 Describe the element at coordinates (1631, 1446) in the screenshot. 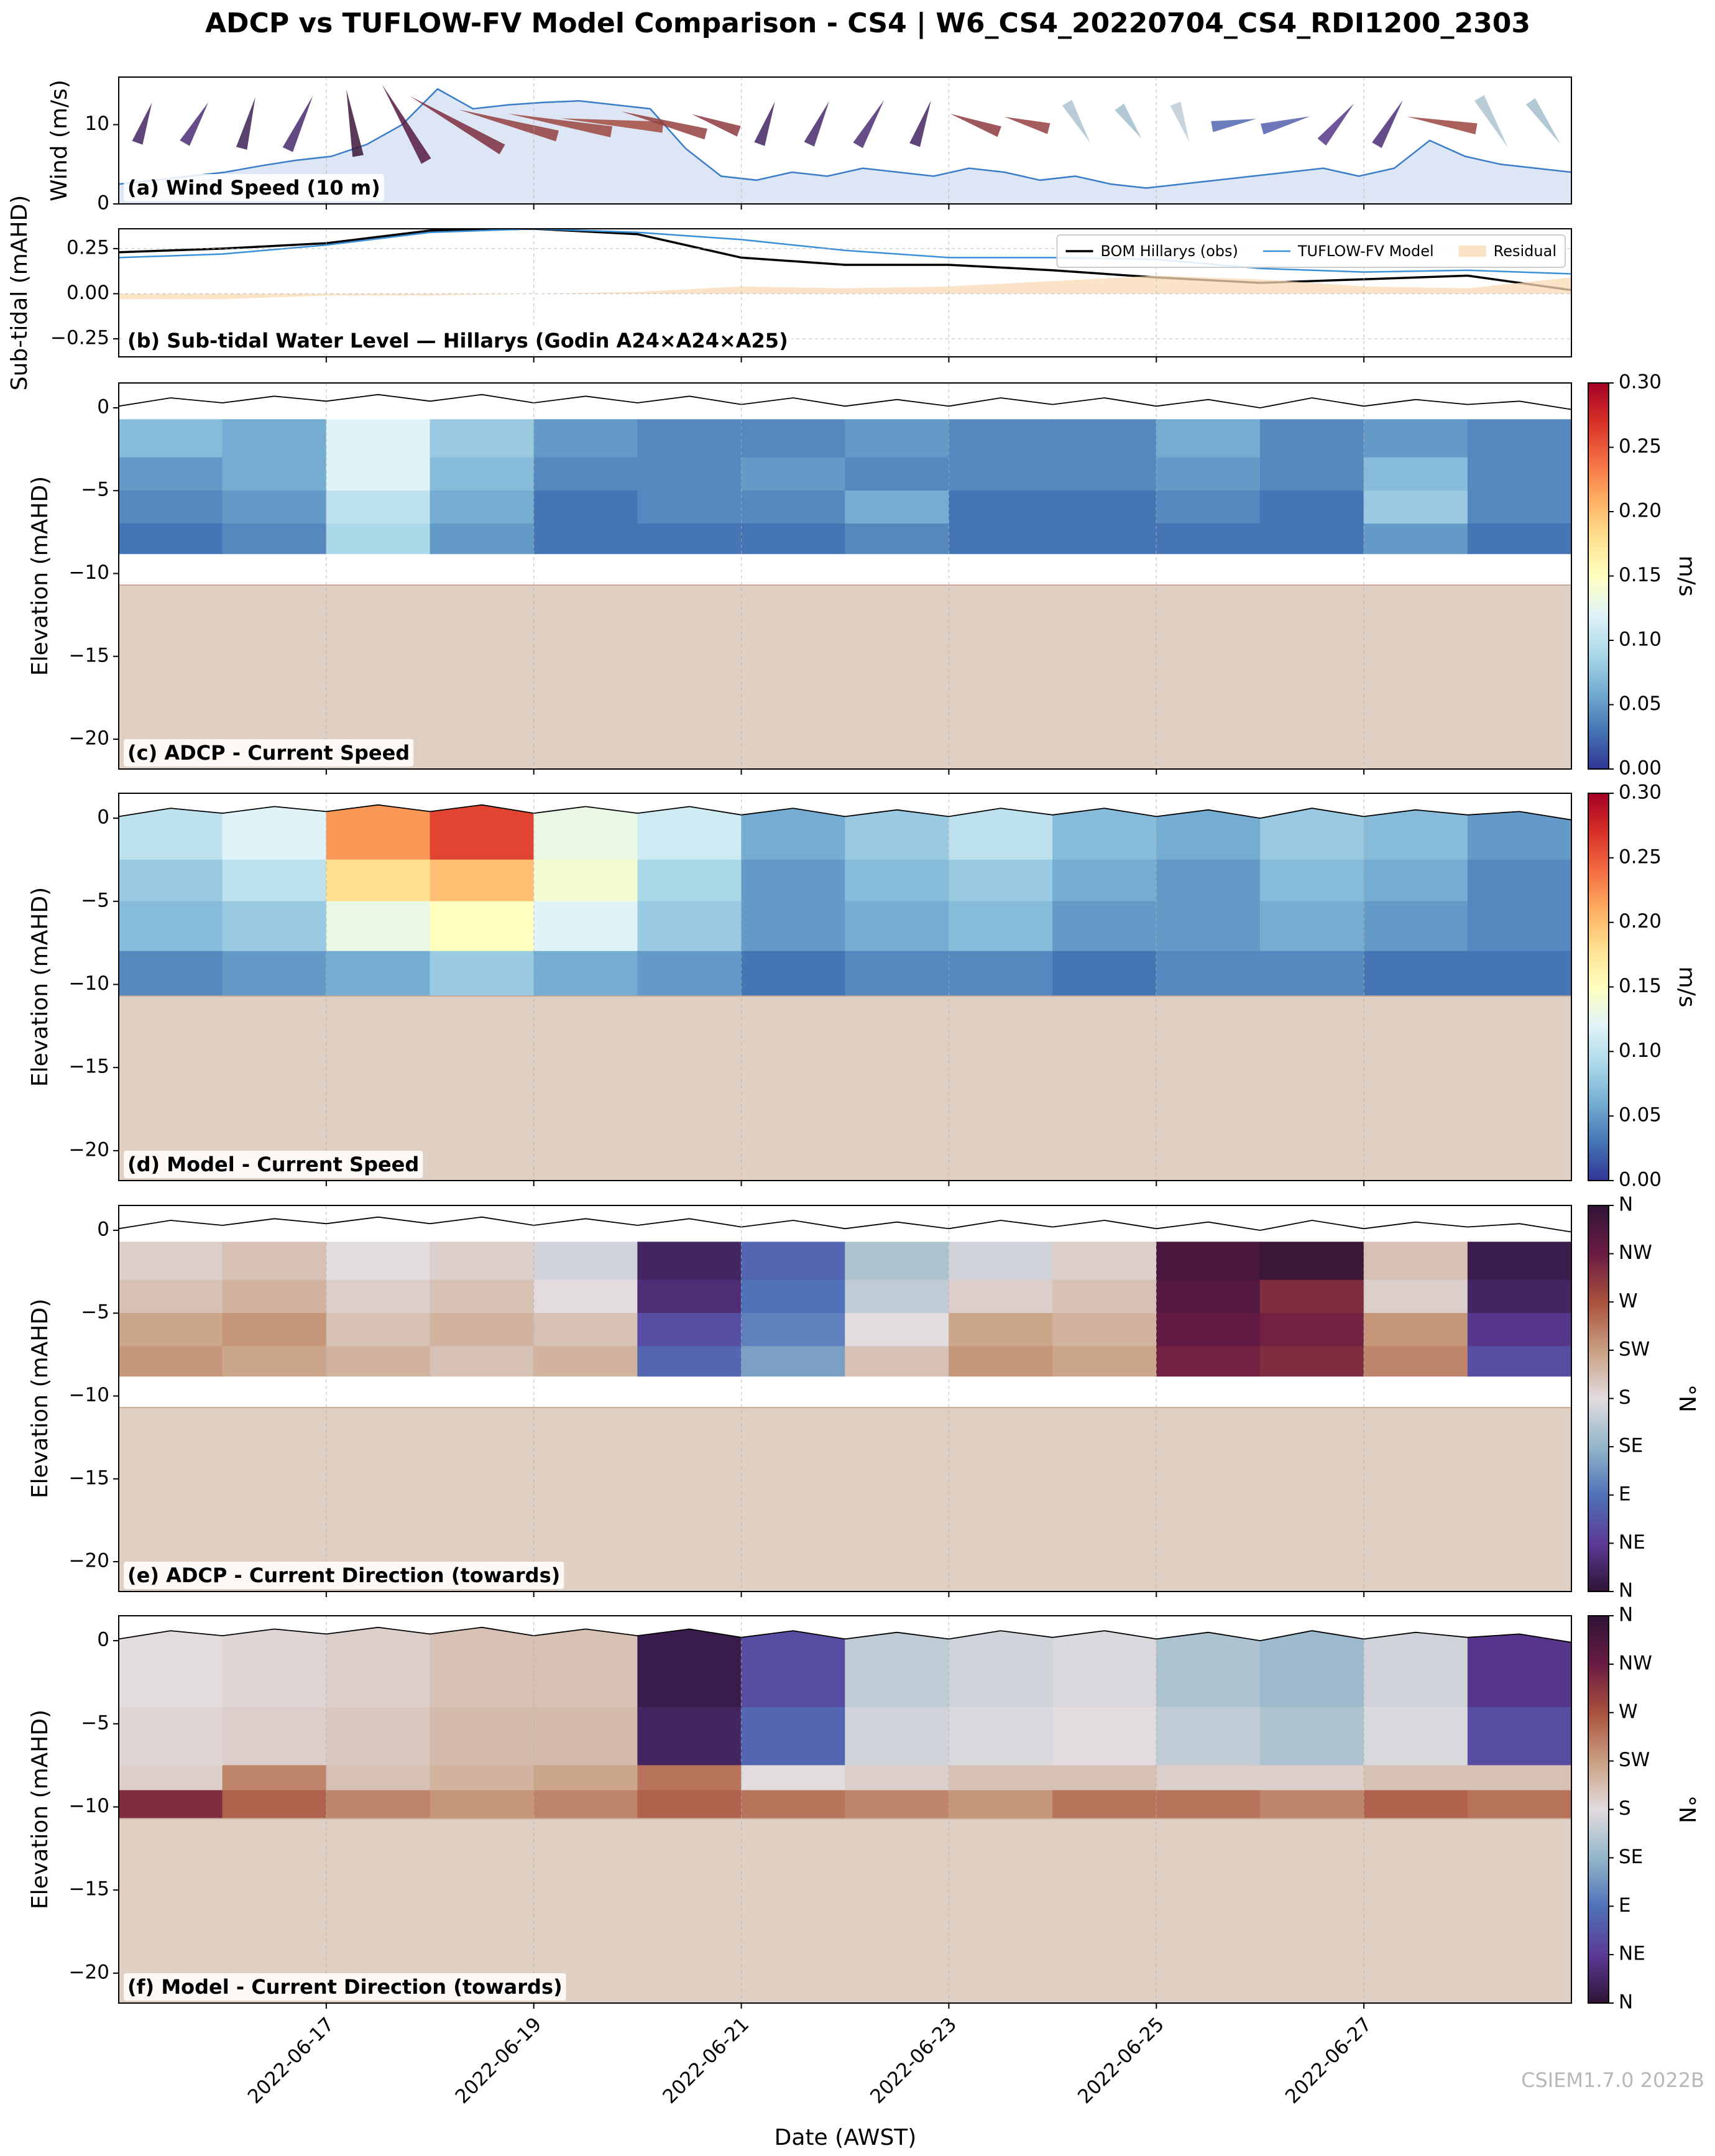

I see `colorbar-tick-label: SE` at that location.